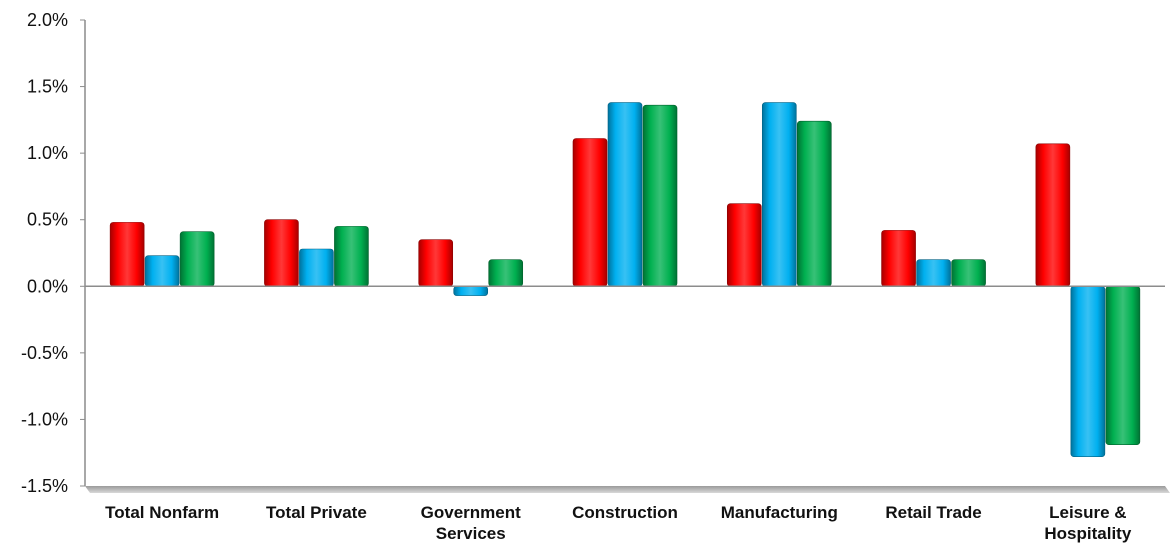 The image size is (1170, 545). What do you see at coordinates (625, 512) in the screenshot?
I see `category-label: Construction` at bounding box center [625, 512].